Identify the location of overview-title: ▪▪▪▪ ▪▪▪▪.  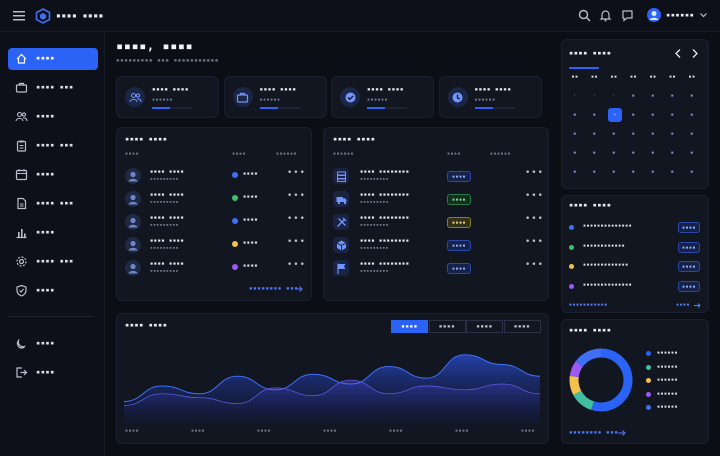
(146, 325).